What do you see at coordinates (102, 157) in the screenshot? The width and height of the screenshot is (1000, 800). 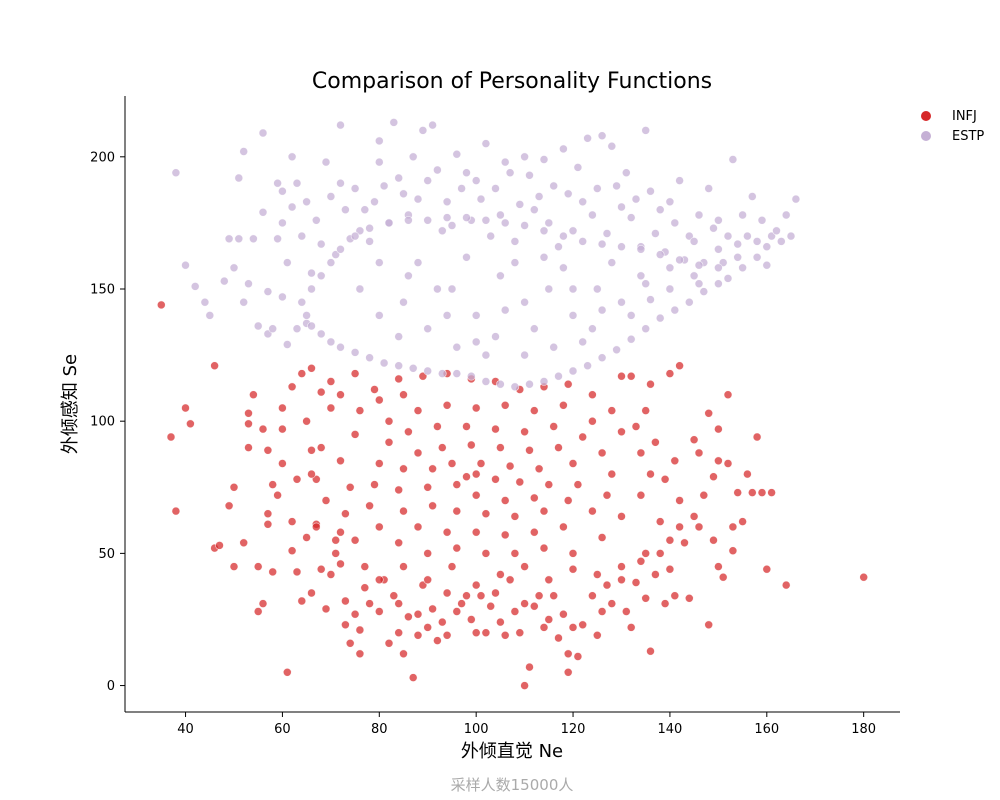 I see `y-tick-label: 200` at bounding box center [102, 157].